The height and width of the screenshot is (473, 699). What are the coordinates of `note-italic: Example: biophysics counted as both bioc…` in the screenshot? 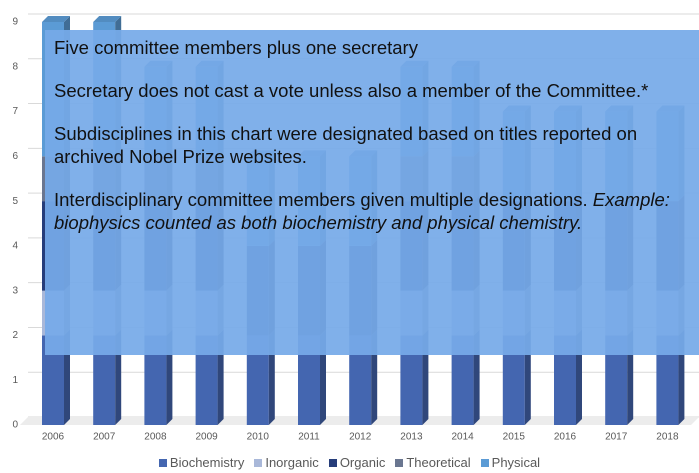 It's located at (362, 211).